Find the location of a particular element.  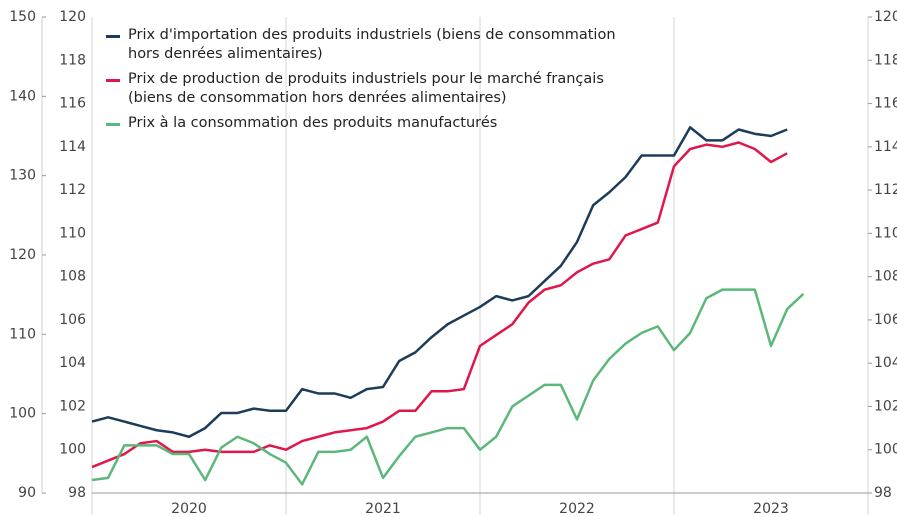

x-tick-label: 2021 is located at coordinates (383, 509).